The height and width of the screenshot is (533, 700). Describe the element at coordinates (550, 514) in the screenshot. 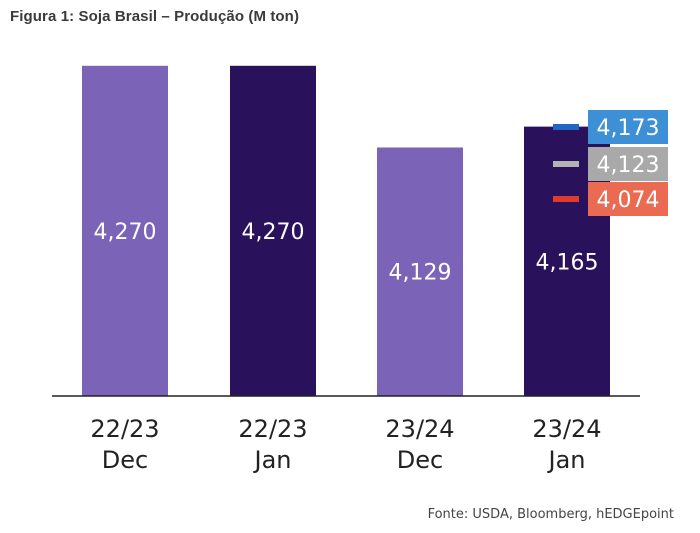

I see `source-note: Fonte: USDA, Bloomberg, hEDGEpoint` at that location.